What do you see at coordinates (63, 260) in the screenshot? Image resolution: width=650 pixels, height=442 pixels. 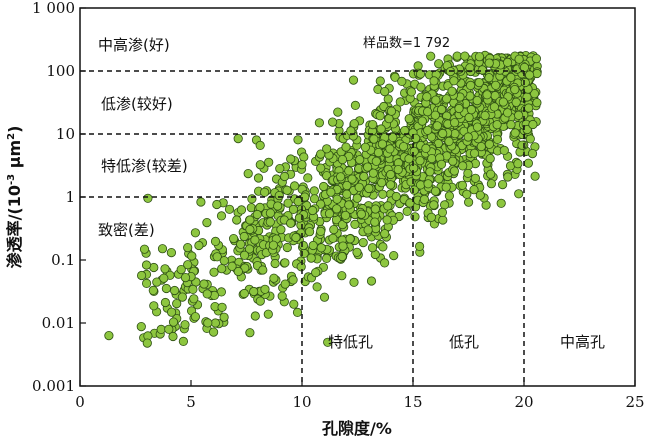 I see `y-tick-label: 0.1` at bounding box center [63, 260].